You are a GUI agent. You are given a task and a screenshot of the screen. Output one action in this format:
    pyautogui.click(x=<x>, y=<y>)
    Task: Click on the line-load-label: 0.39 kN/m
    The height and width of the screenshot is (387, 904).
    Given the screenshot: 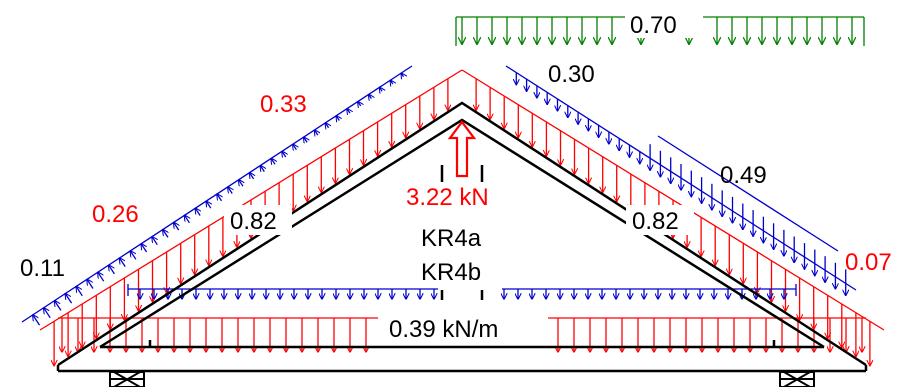 What is the action you would take?
    pyautogui.click(x=443, y=329)
    